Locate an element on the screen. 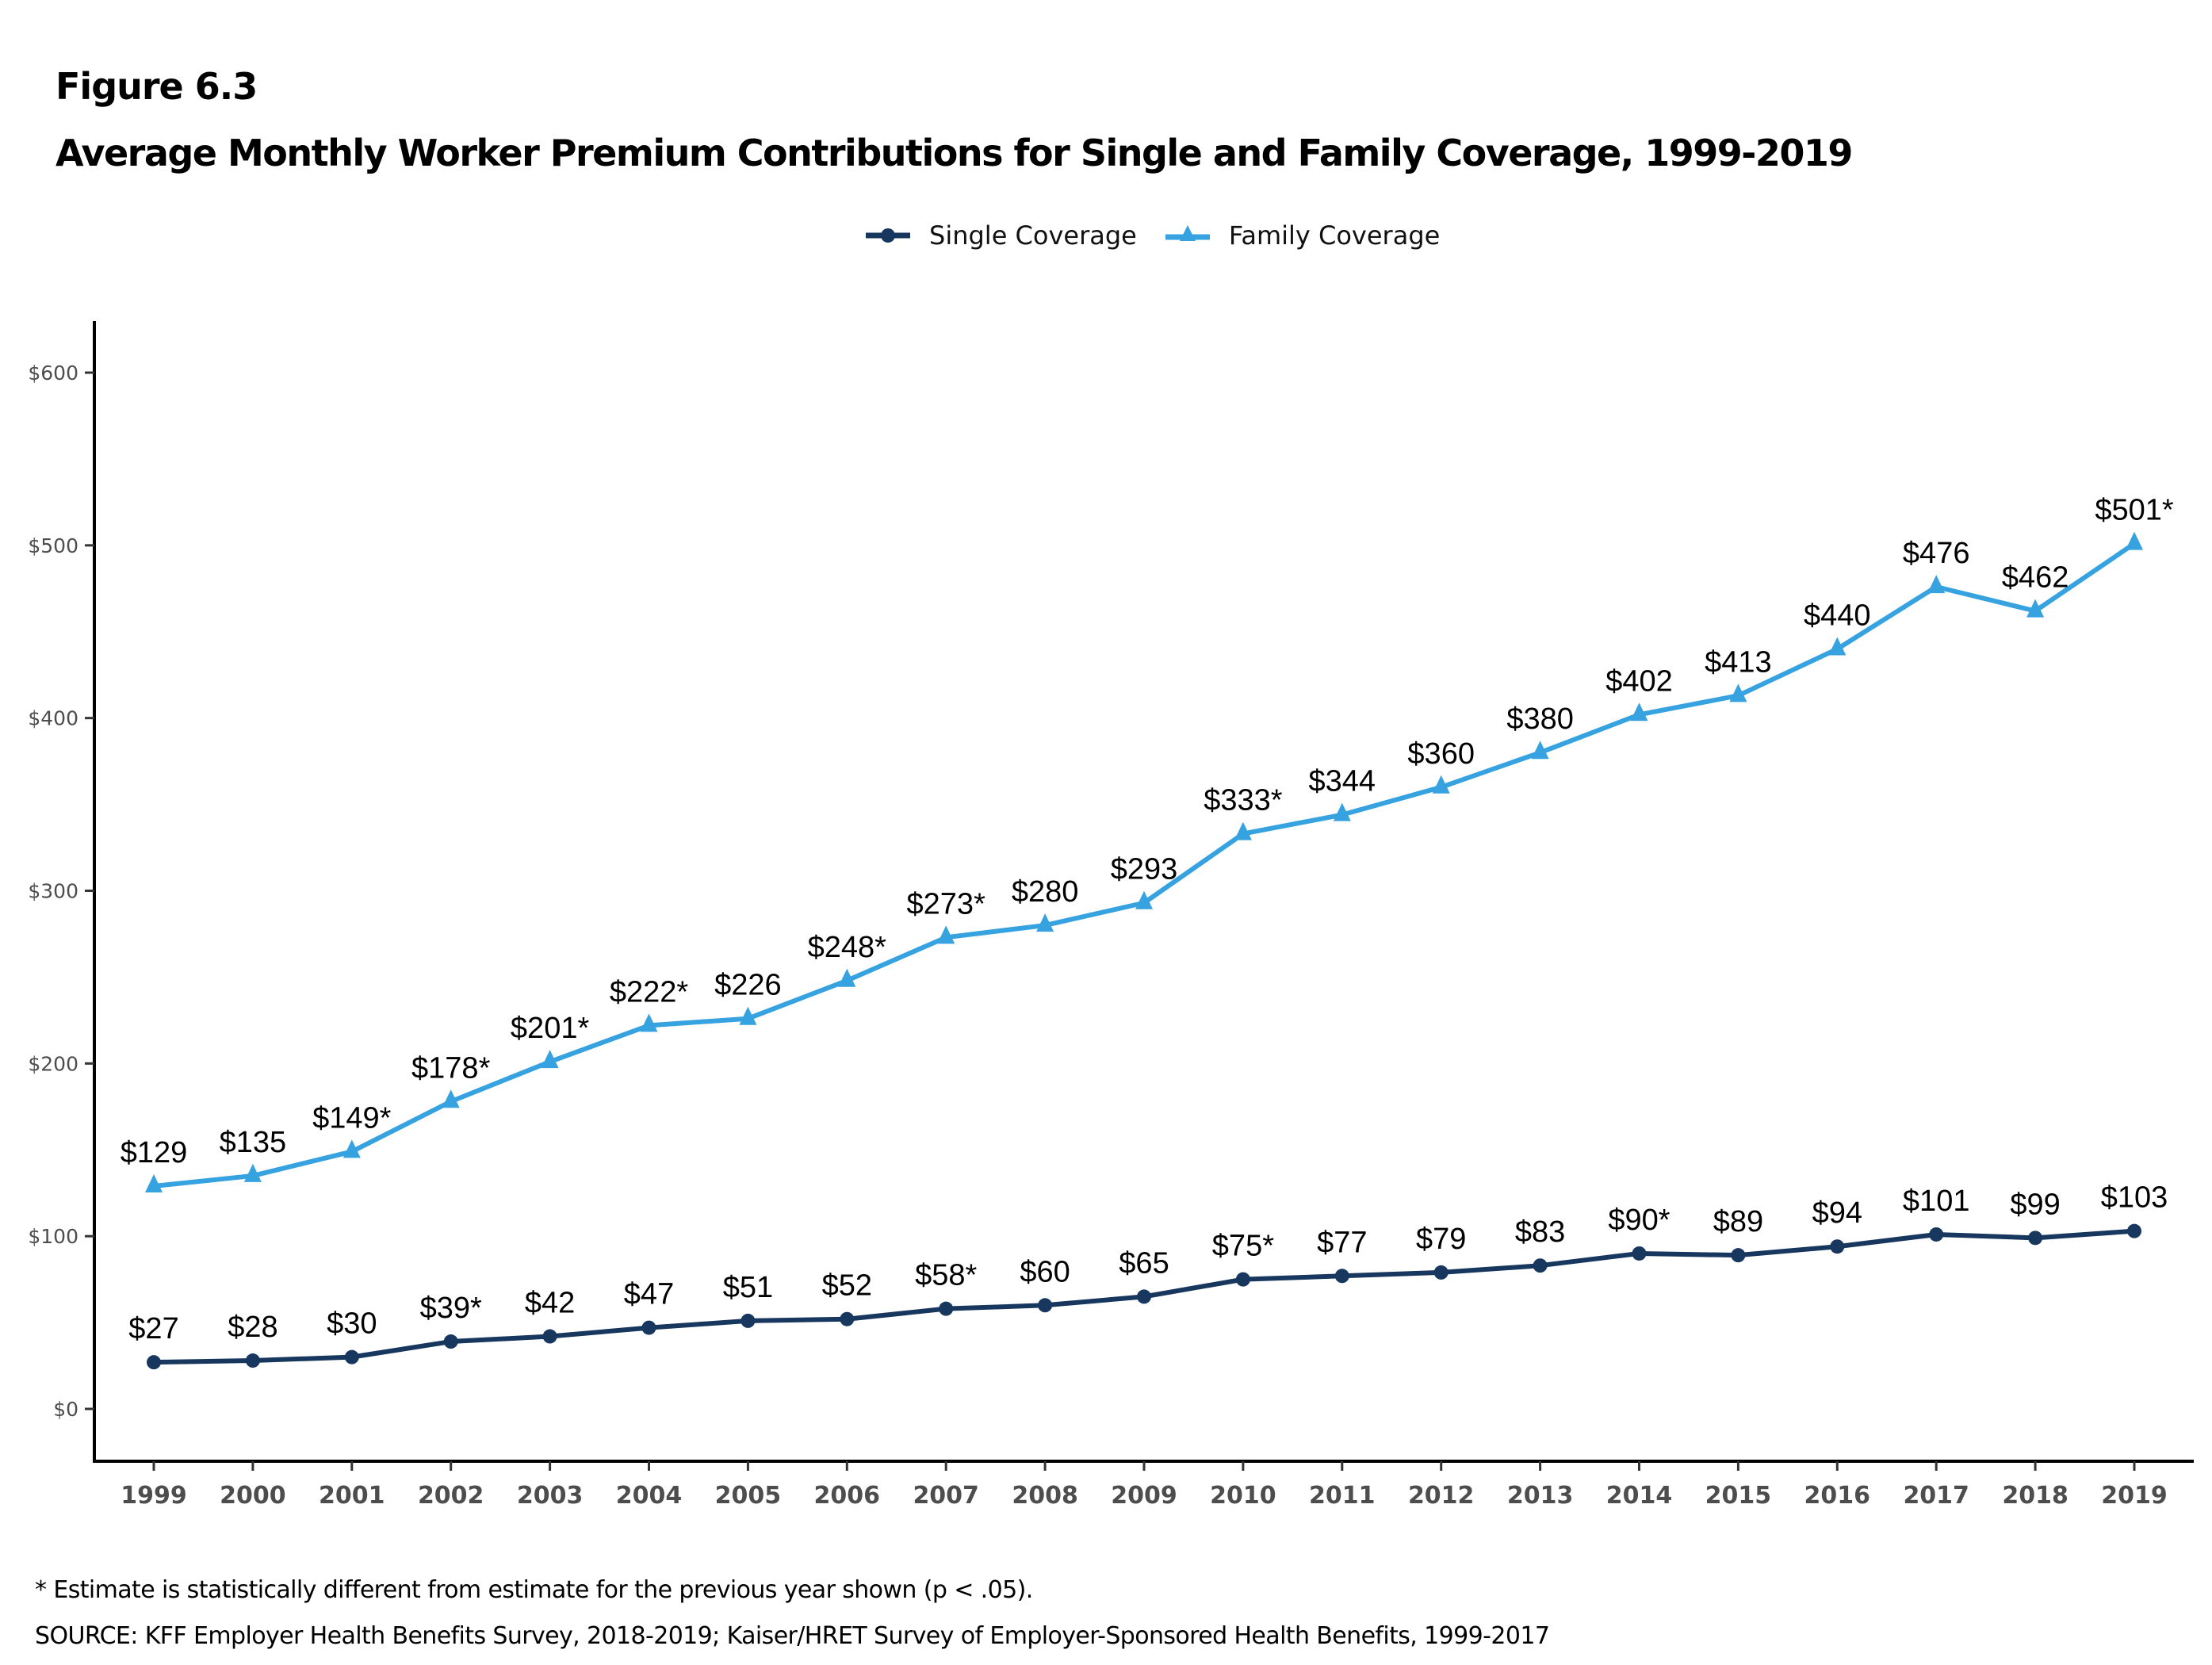  data-label-single: $99 is located at coordinates (2035, 1204).